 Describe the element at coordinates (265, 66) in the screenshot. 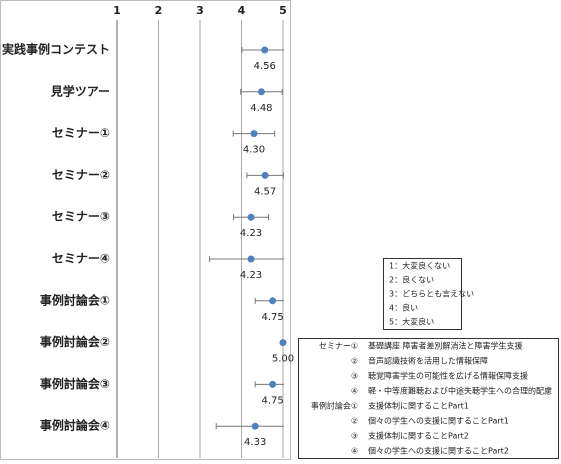

I see `value-label: 4.56` at that location.